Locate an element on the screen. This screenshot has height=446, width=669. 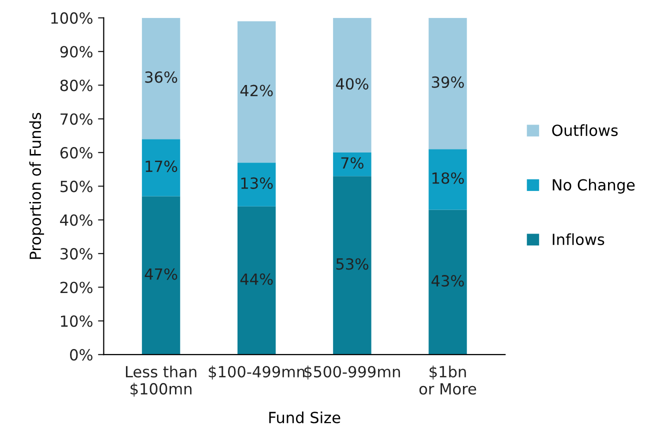
y-tick-label: 30% is located at coordinates (76, 254).